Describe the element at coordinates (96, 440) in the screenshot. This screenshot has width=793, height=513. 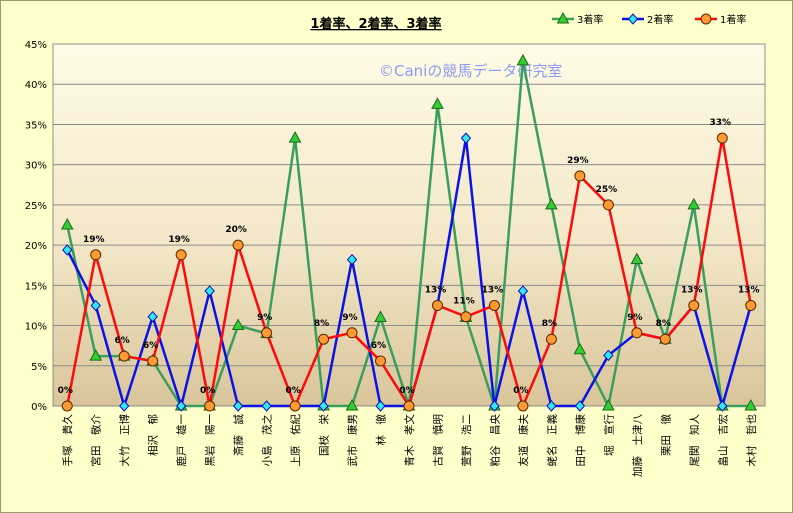
I see `x-tick-label: 宮田 敬介` at that location.